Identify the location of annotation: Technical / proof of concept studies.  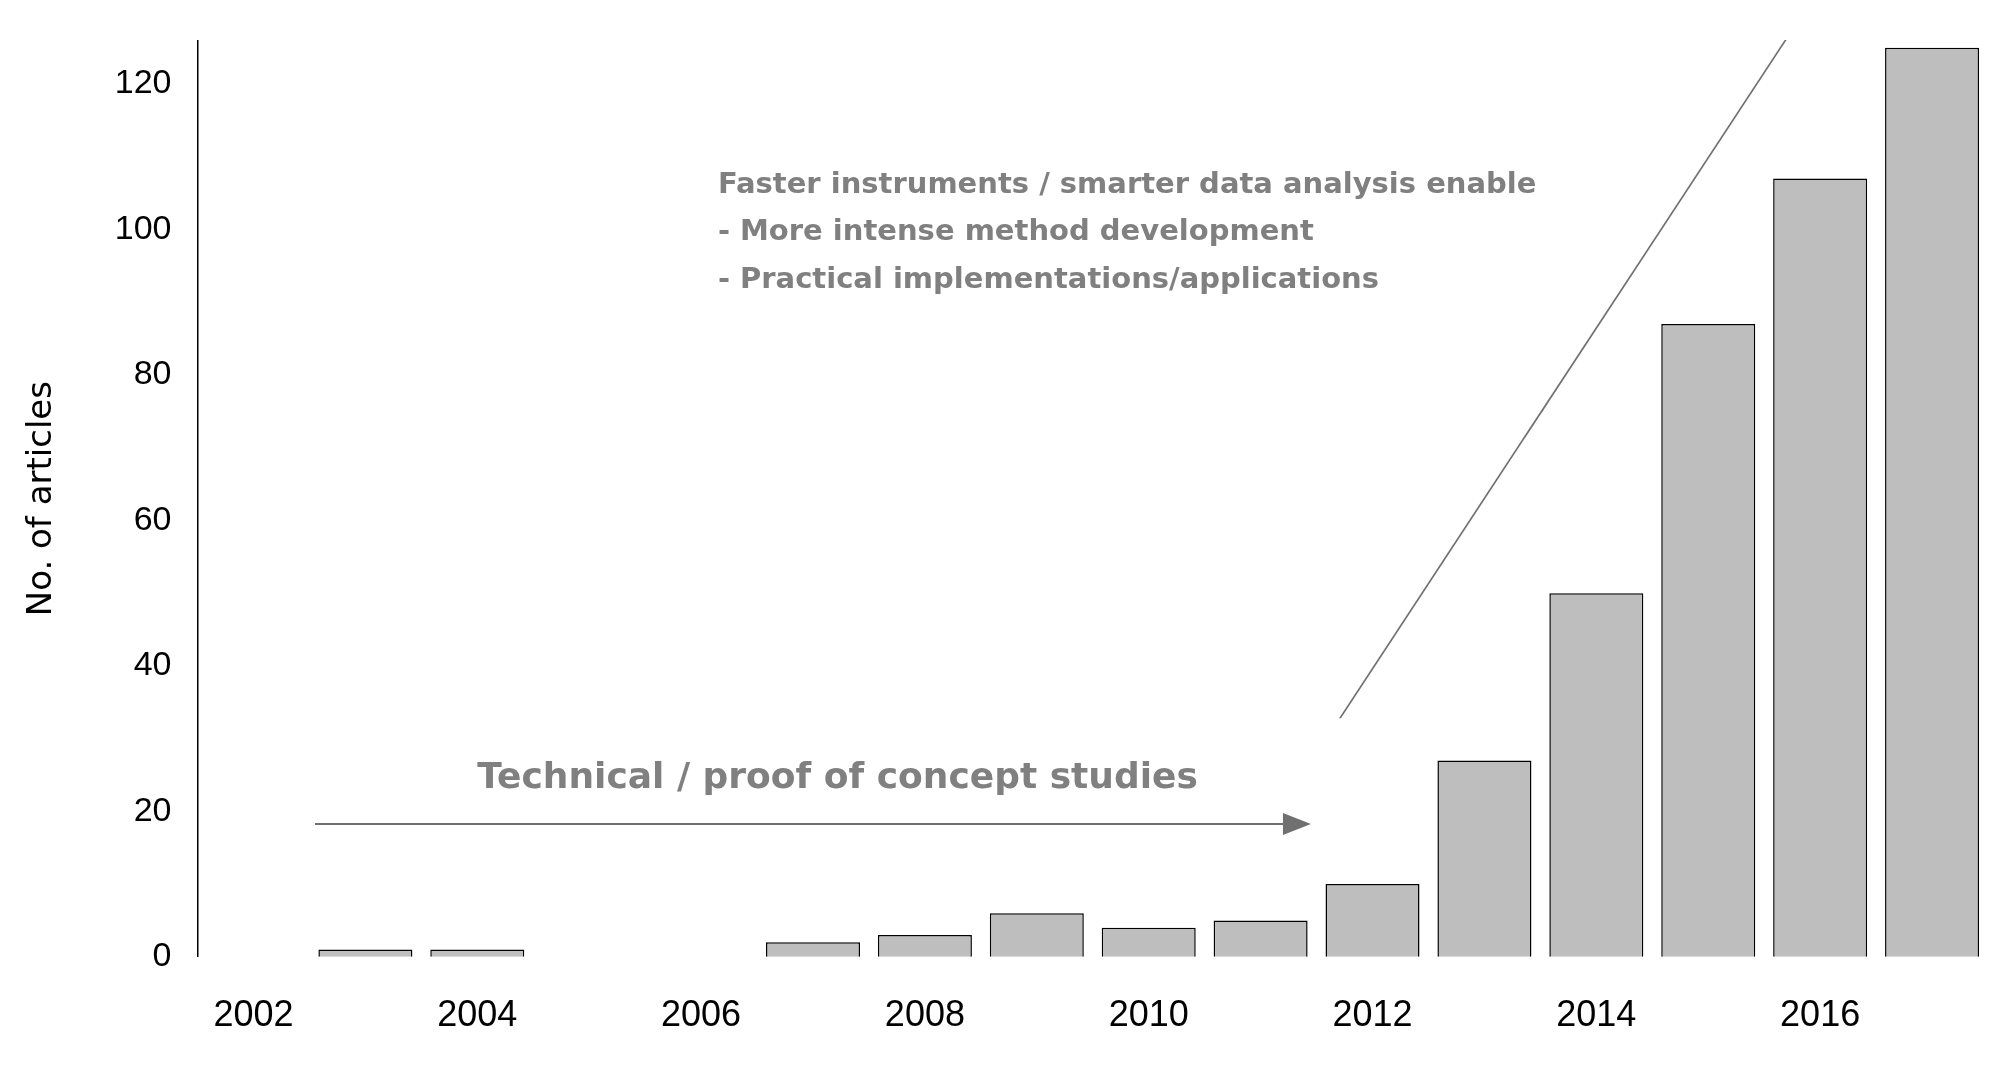
(837, 776).